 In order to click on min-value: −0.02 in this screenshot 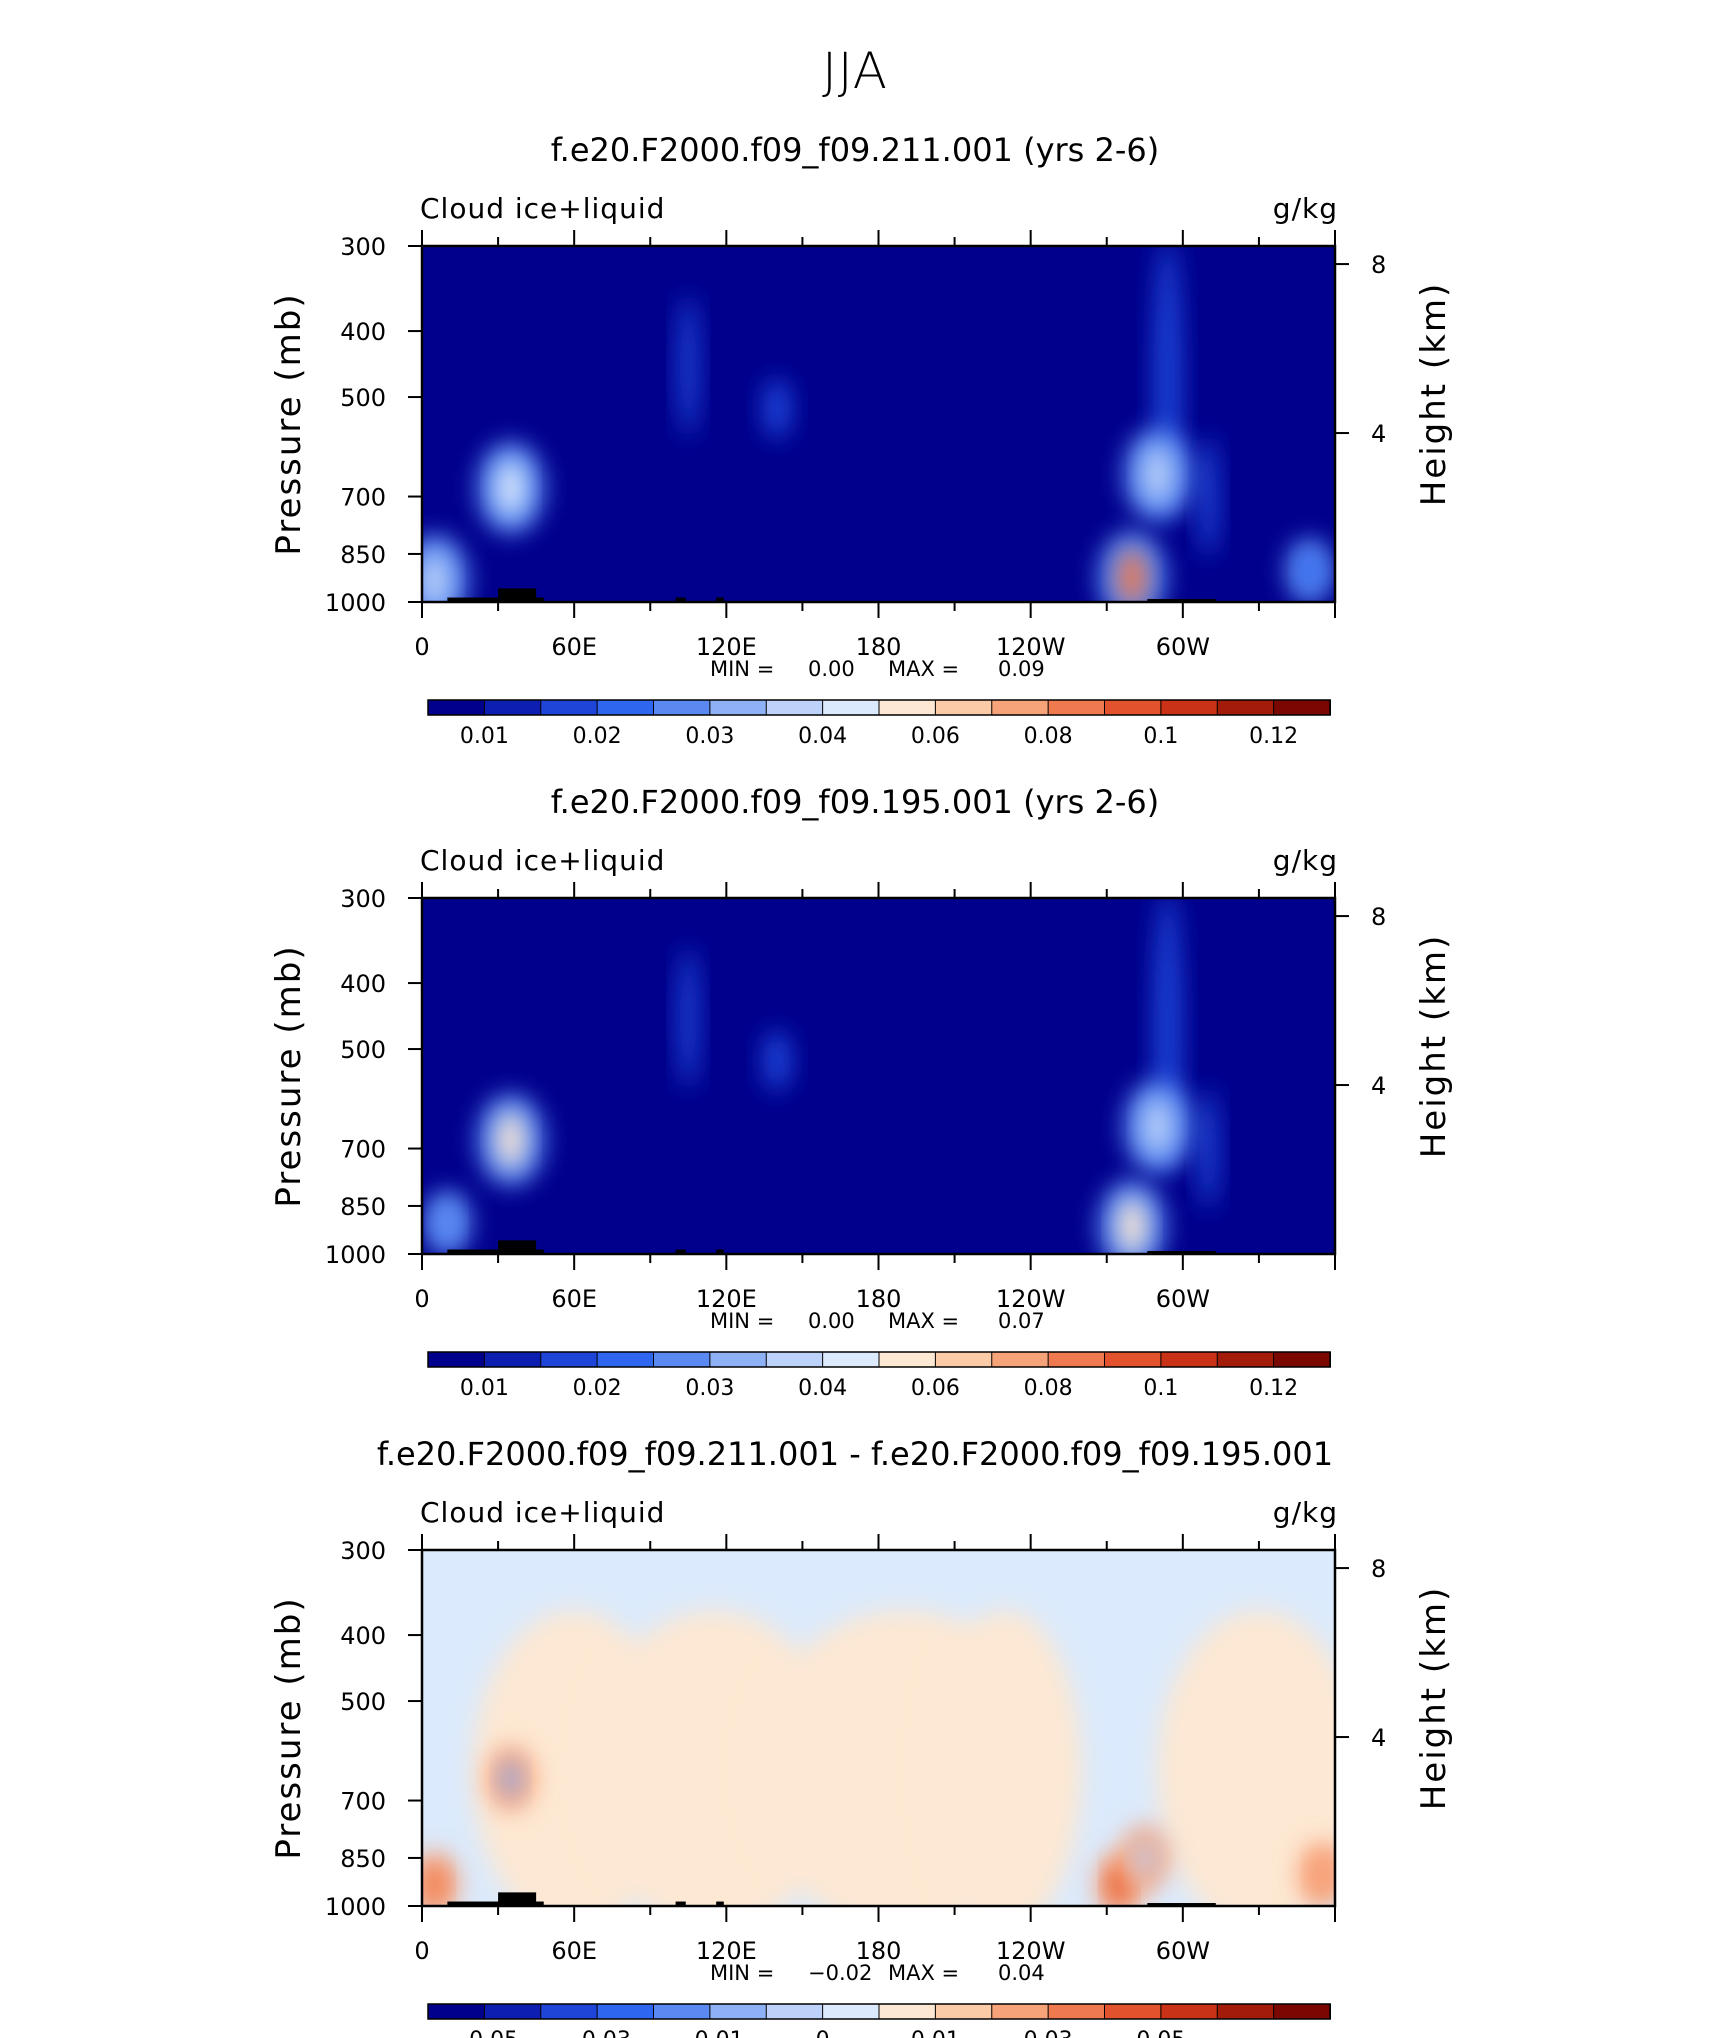, I will do `click(840, 1973)`.